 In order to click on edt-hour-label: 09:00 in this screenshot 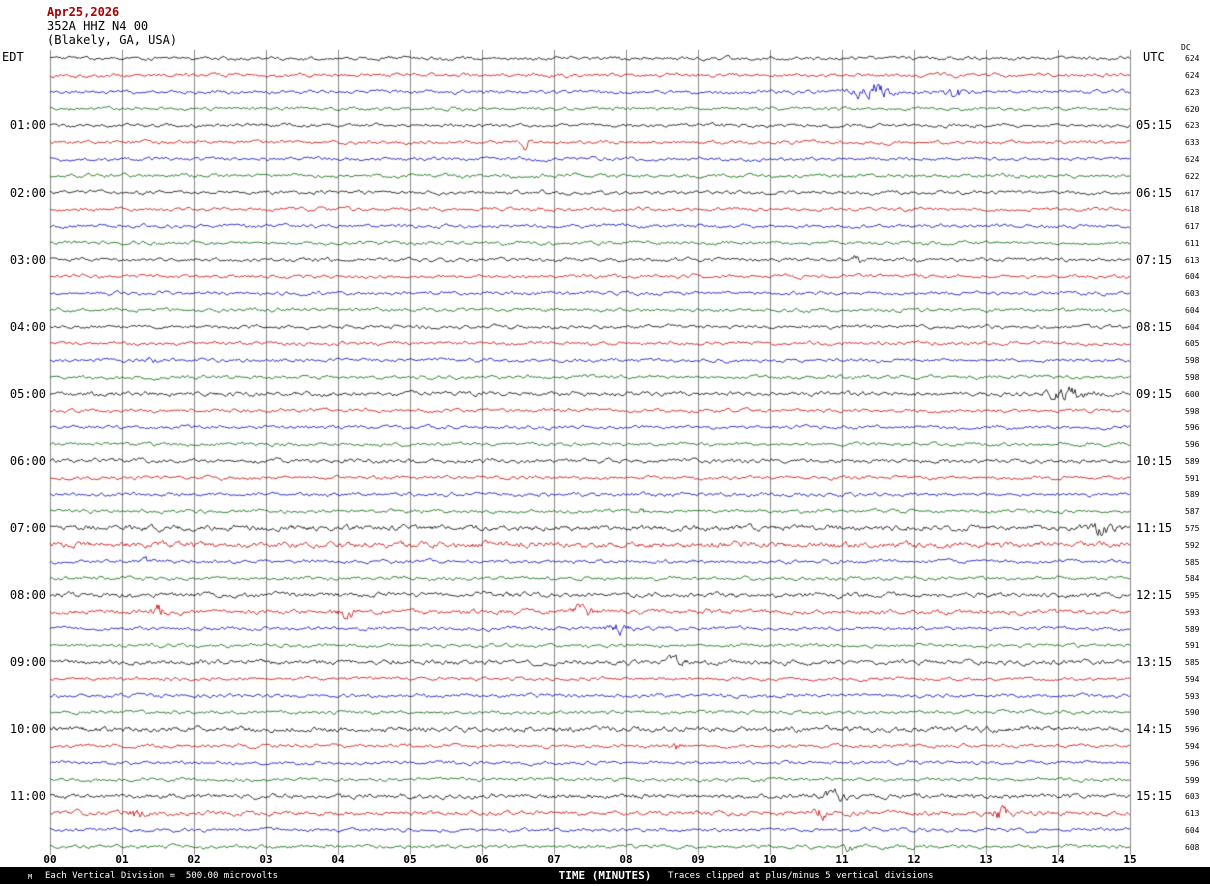, I will do `click(27, 662)`.